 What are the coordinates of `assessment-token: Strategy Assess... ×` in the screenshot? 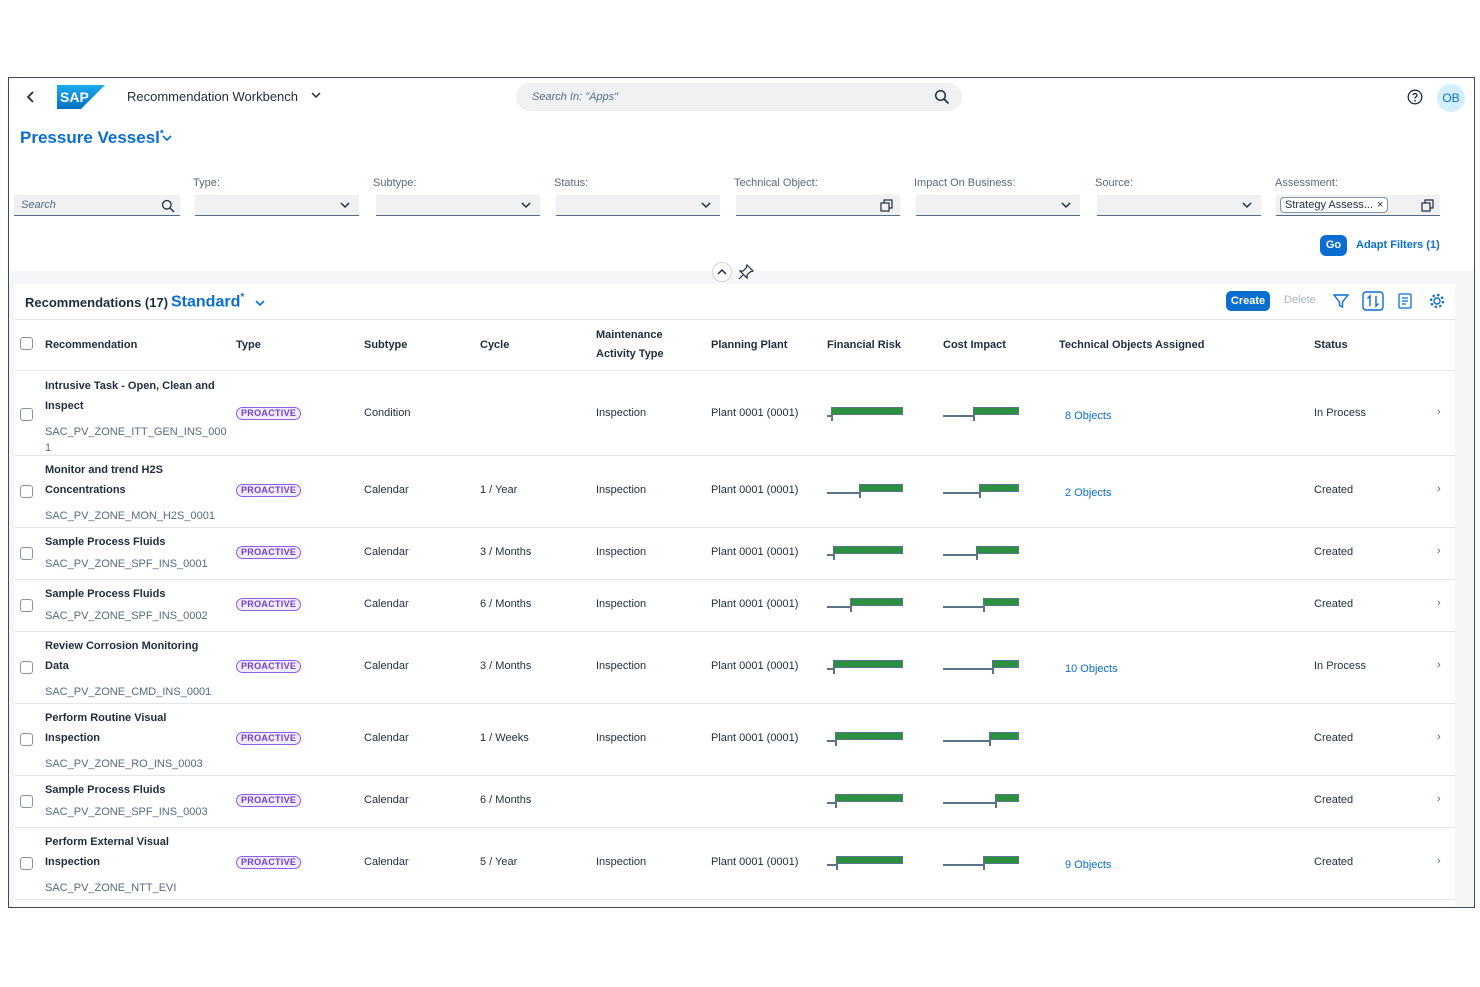 It's located at (1334, 205).